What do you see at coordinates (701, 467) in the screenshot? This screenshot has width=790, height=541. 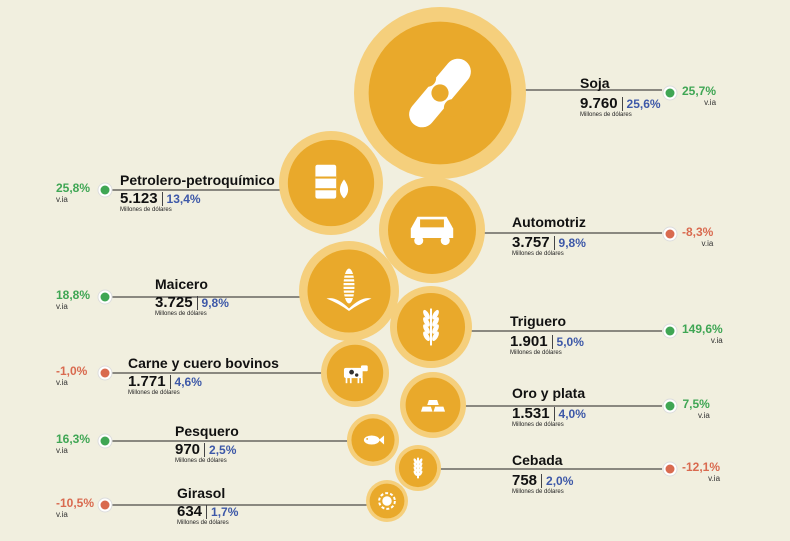 I see `yoy-change: -12,1%` at bounding box center [701, 467].